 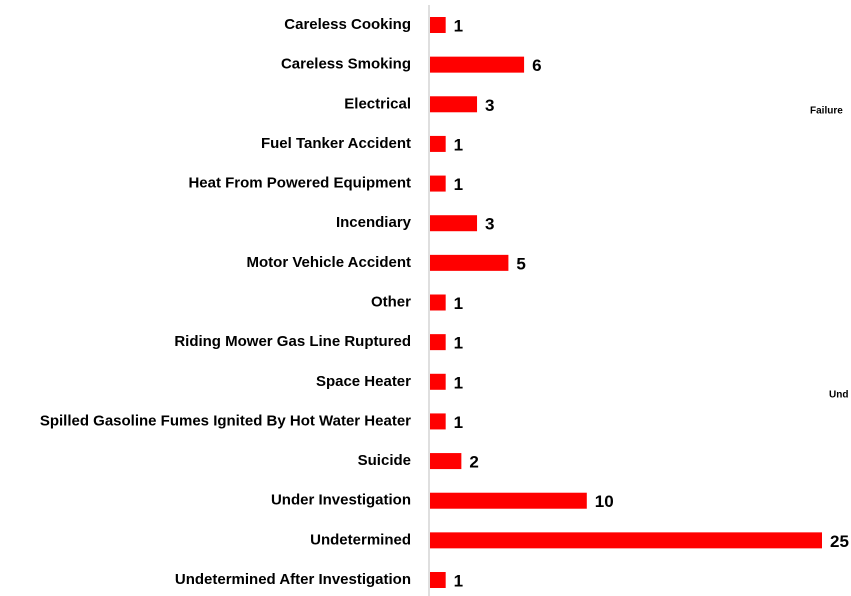 What do you see at coordinates (292, 341) in the screenshot?
I see `category-label: Riding Mower Gas Line Ruptured` at bounding box center [292, 341].